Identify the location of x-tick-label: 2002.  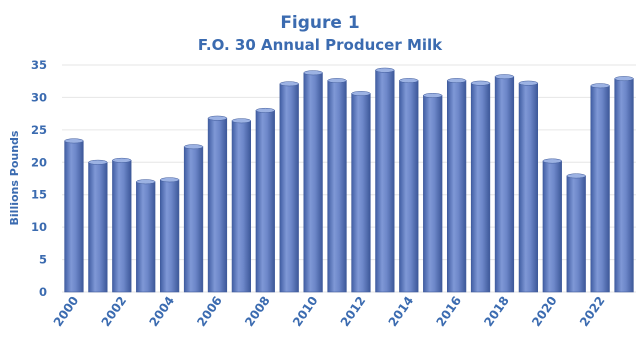
(114, 311).